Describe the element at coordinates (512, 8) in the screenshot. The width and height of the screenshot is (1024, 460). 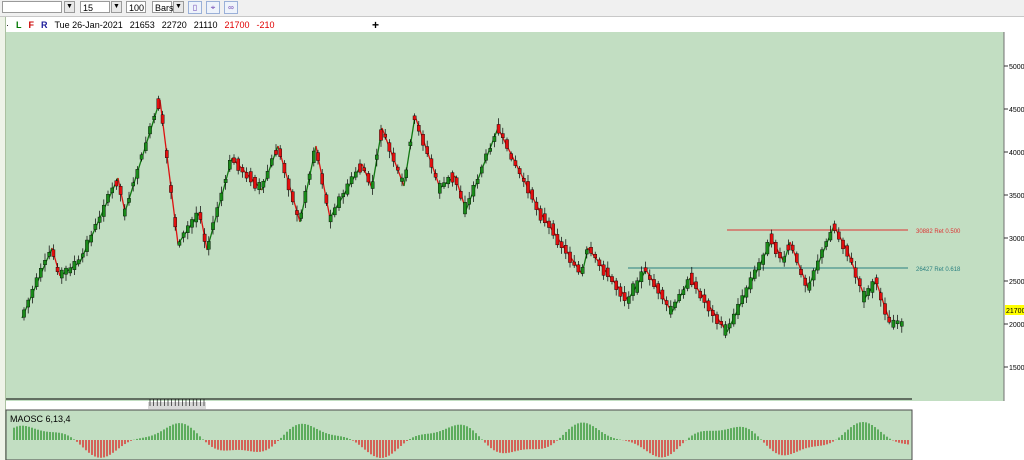
I see `toolbar: ▼ 15 ▼ 100 Bars ▼ ▯ ⌖ ∞` at that location.